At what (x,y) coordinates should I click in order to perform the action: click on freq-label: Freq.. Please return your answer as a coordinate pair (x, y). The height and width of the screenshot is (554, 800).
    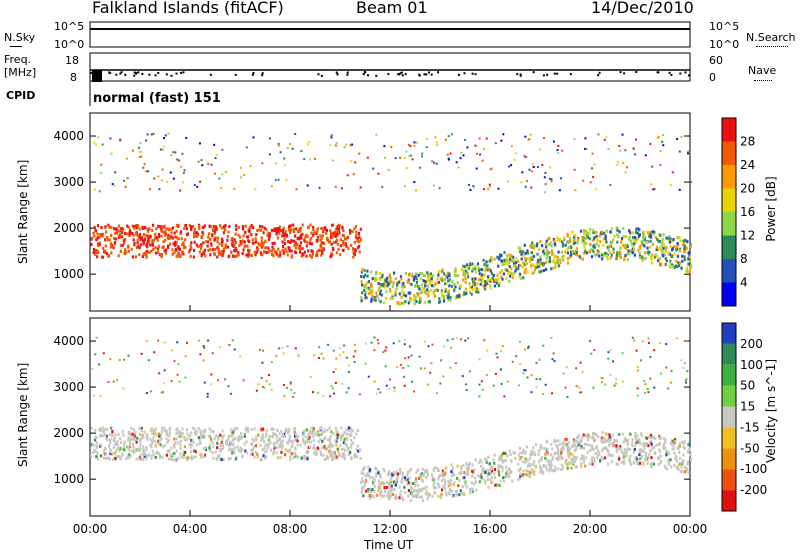
    Looking at the image, I should click on (18, 59).